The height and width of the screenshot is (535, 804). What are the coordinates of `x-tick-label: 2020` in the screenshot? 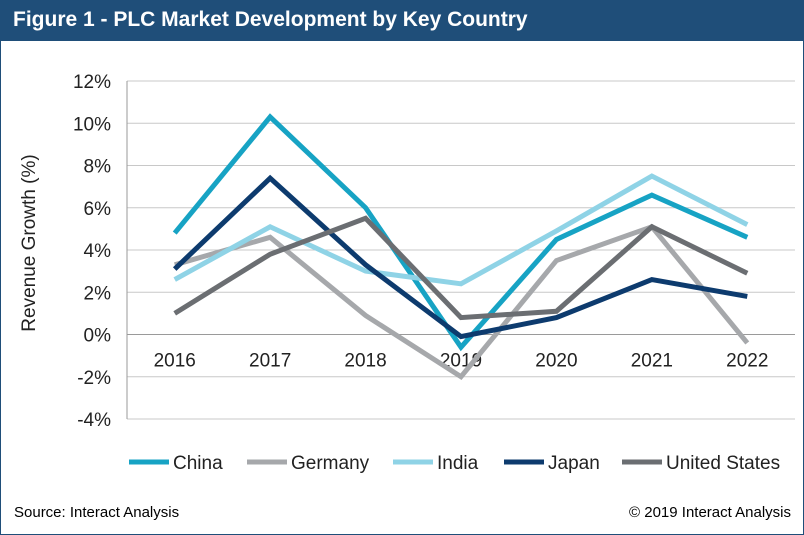 It's located at (556, 361).